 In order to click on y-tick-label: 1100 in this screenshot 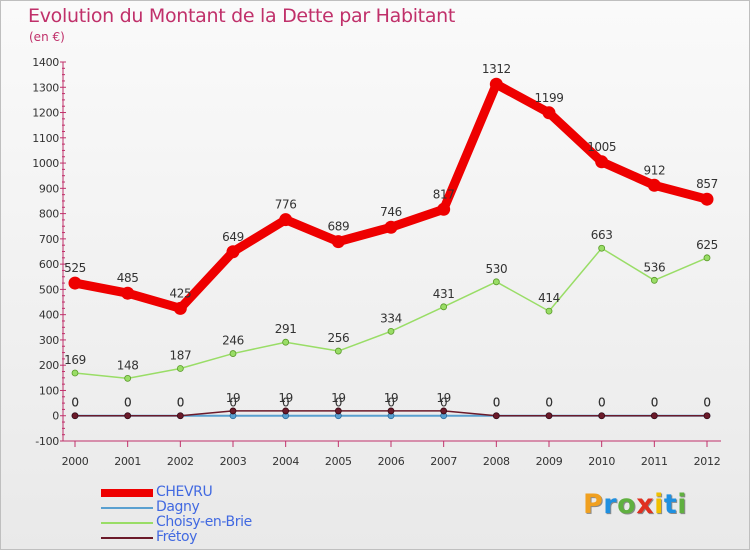, I will do `click(45, 138)`.